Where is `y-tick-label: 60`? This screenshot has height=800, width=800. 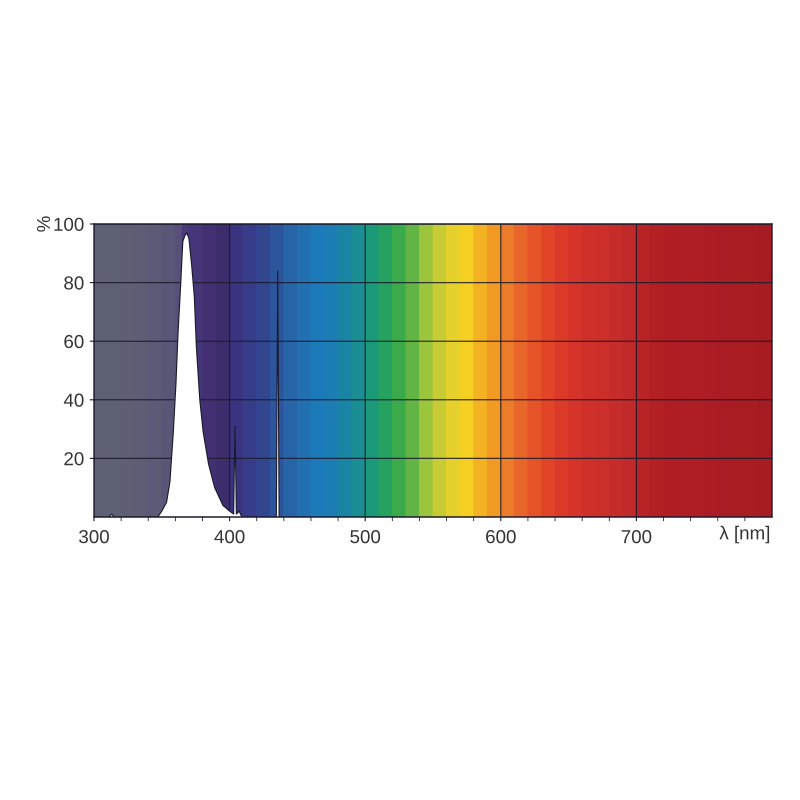
y-tick-label: 60 is located at coordinates (74, 341).